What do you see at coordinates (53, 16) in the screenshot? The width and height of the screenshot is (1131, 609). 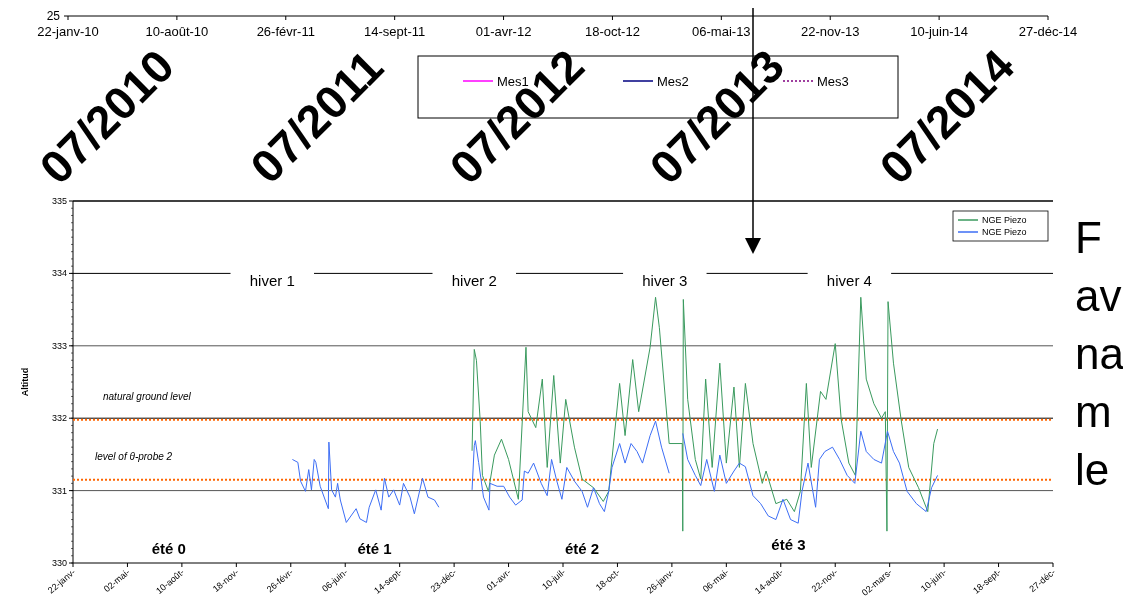 I see `text: 25` at bounding box center [53, 16].